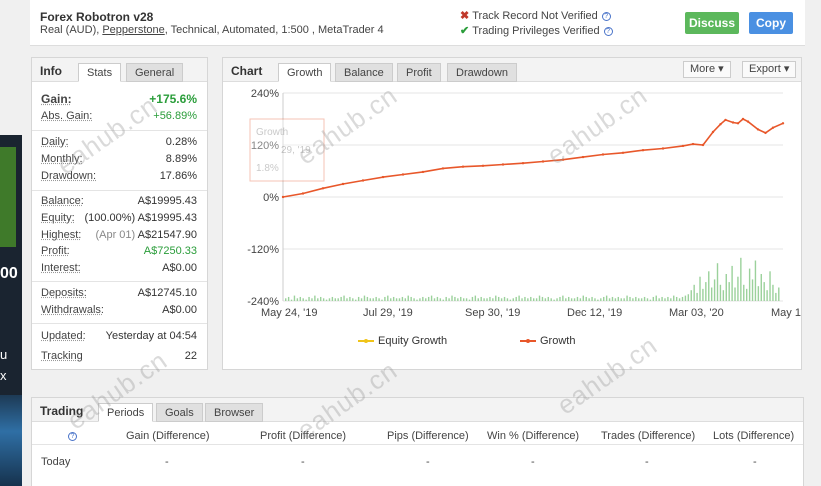 Image resolution: width=821 pixels, height=486 pixels. Describe the element at coordinates (167, 293) in the screenshot. I see `deposits-value: A$12745.10` at that location.